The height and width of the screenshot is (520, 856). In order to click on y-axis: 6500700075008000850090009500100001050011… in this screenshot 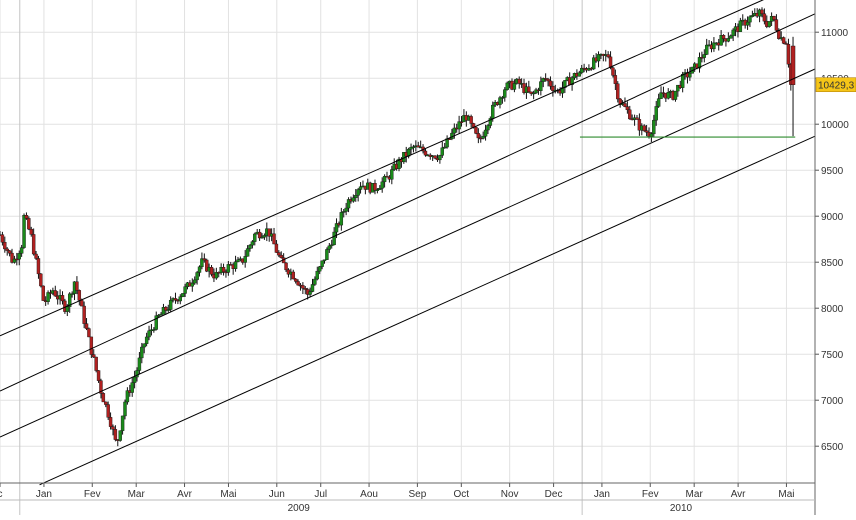, I will do `click(831, 257)`.